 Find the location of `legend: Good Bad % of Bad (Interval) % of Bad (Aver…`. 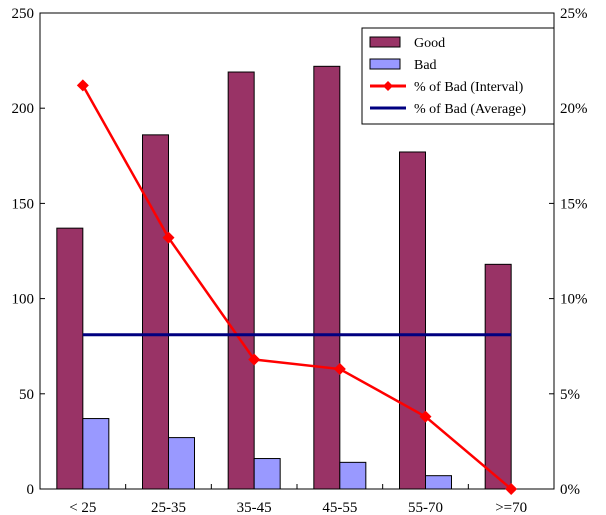

legend: Good Bad % of Bad (Interval) % of Bad (Aver… is located at coordinates (458, 76).